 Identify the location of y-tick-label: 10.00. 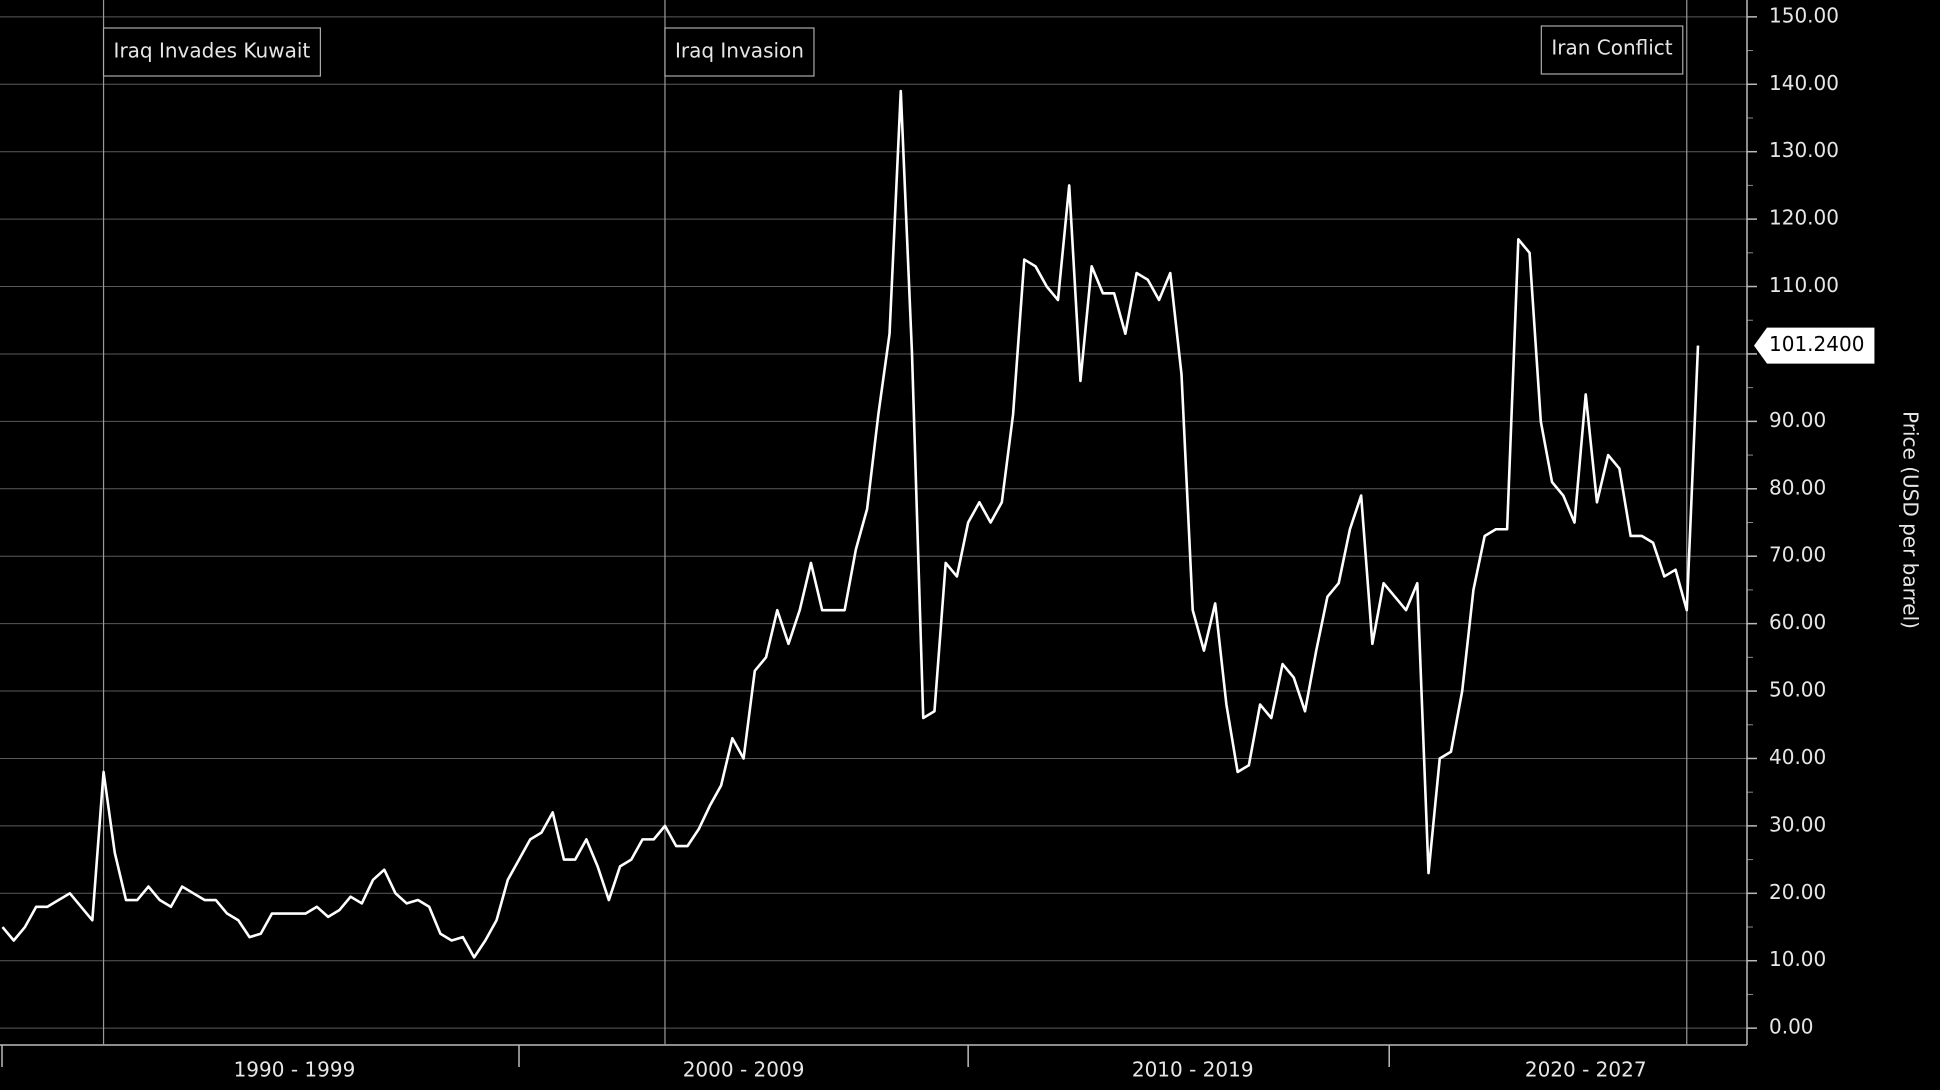
(1797, 959).